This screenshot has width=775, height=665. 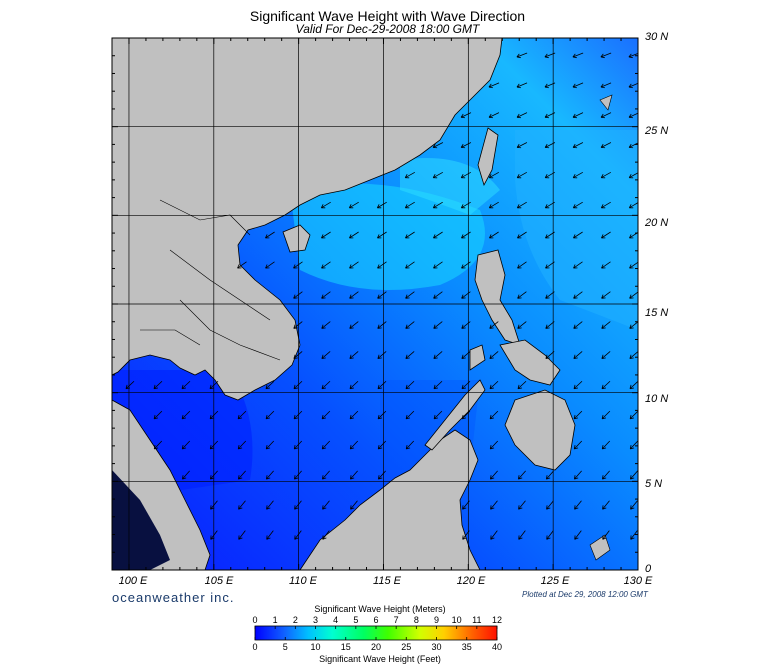 I want to click on ryukyu-islands, so click(x=606, y=102).